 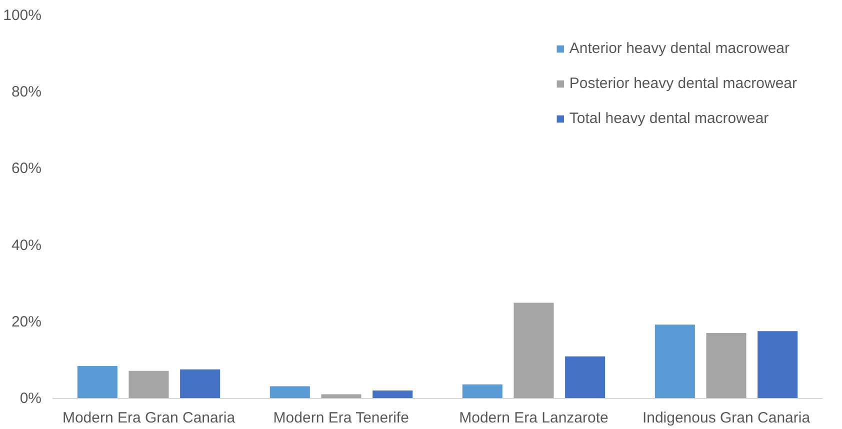 I want to click on x-tick-label: Modern Era Gran Canaria, so click(x=149, y=418).